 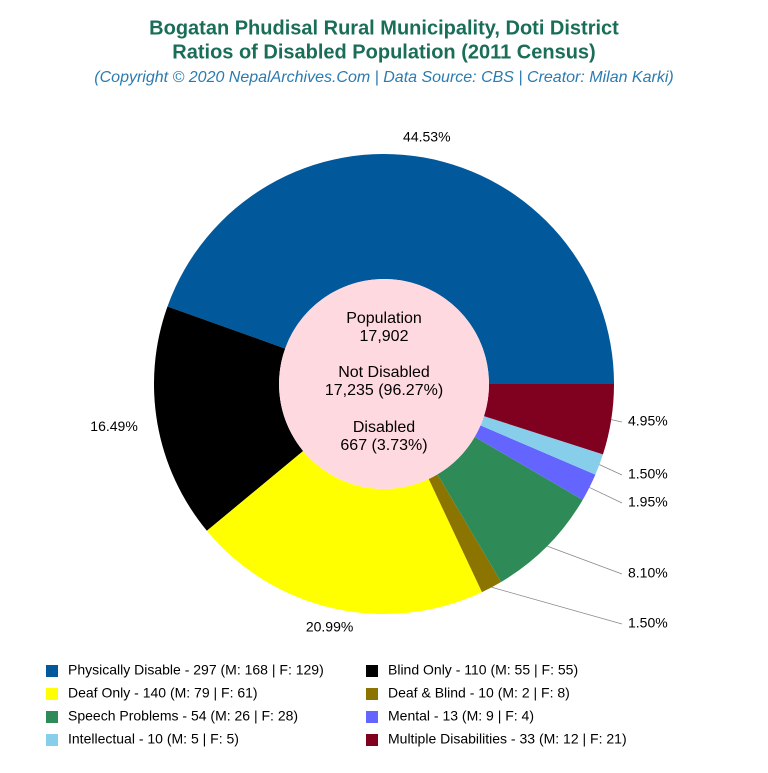 I want to click on data-label: 1.95%, so click(x=648, y=502).